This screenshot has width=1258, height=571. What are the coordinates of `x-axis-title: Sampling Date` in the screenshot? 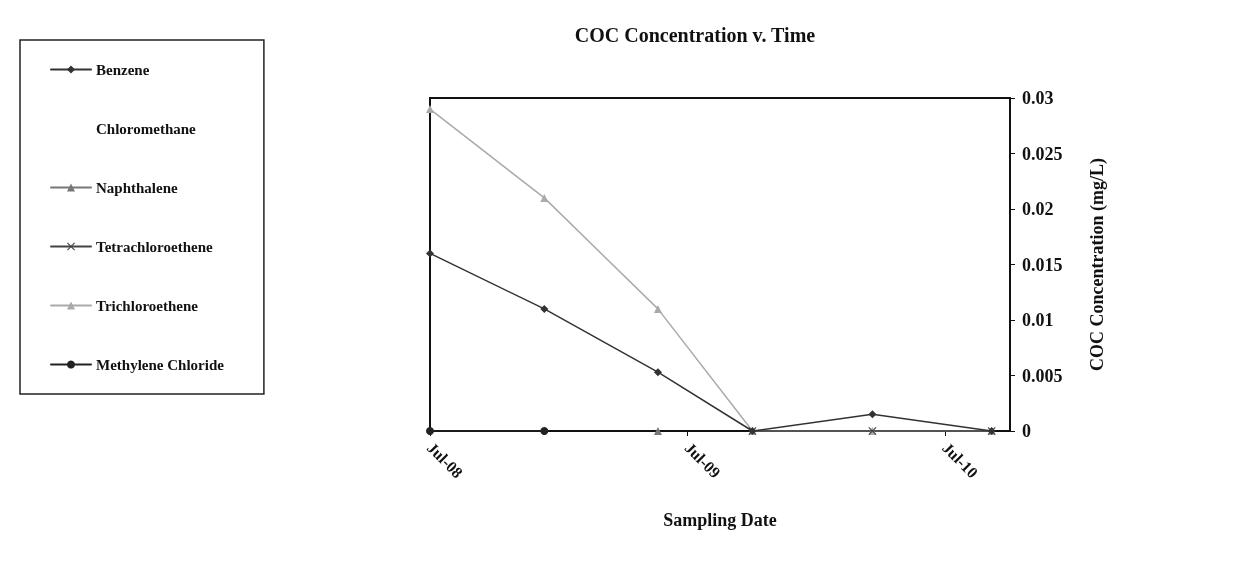 It's located at (720, 520).